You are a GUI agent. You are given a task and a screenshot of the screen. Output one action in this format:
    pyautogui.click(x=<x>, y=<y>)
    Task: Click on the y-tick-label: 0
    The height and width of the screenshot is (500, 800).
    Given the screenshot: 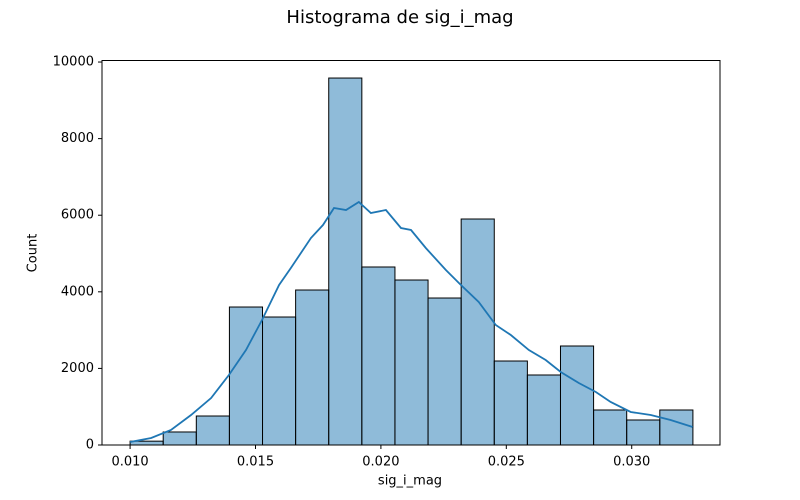 What is the action you would take?
    pyautogui.click(x=90, y=445)
    